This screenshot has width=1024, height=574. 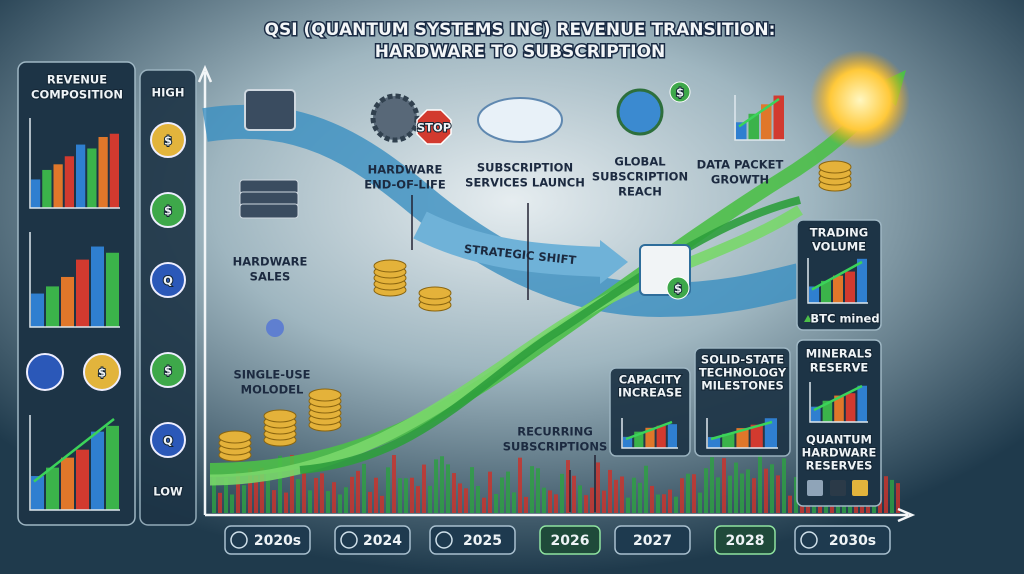 What do you see at coordinates (77, 80) in the screenshot?
I see `left-panel-title: REVENUE` at bounding box center [77, 80].